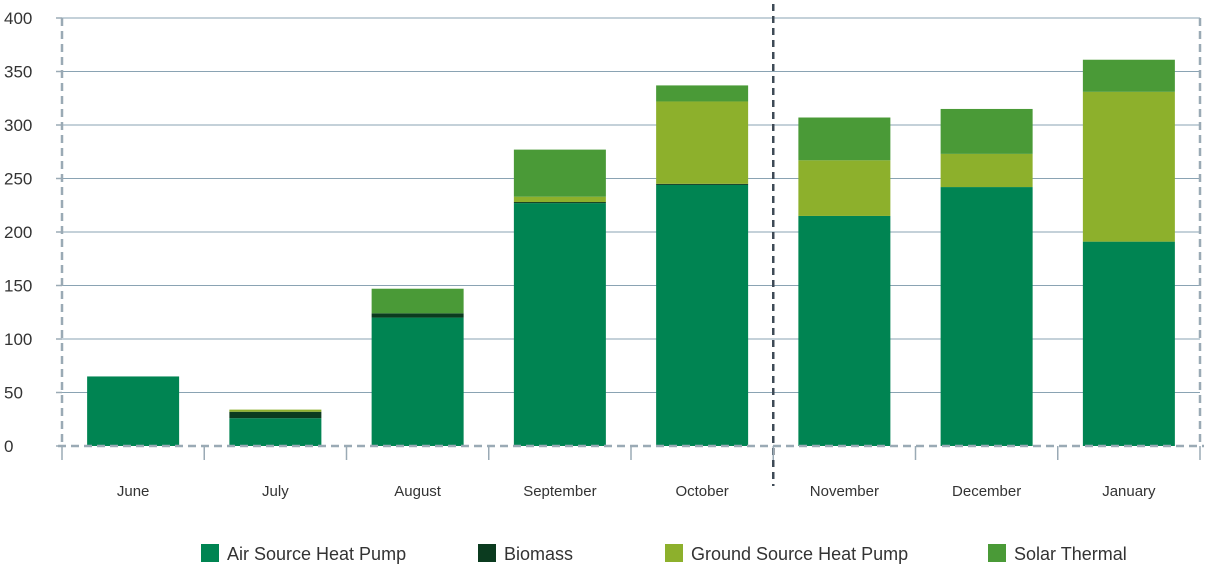 This screenshot has height=568, width=1208. Describe the element at coordinates (844, 491) in the screenshot. I see `x-tick-label: November` at that location.